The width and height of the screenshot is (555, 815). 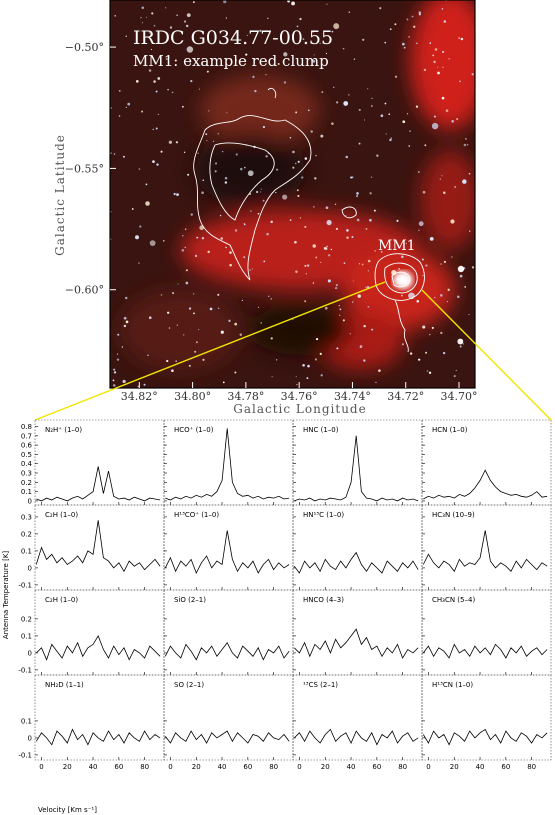 What do you see at coordinates (118, 767) in the screenshot?
I see `x-tick-label: 60` at bounding box center [118, 767].